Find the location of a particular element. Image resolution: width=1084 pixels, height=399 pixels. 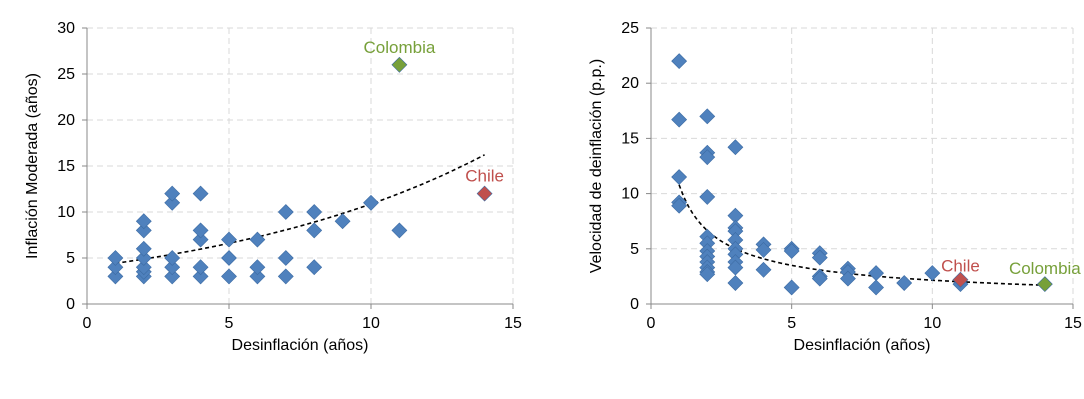

y-tick-label: 30 is located at coordinates (66, 28).